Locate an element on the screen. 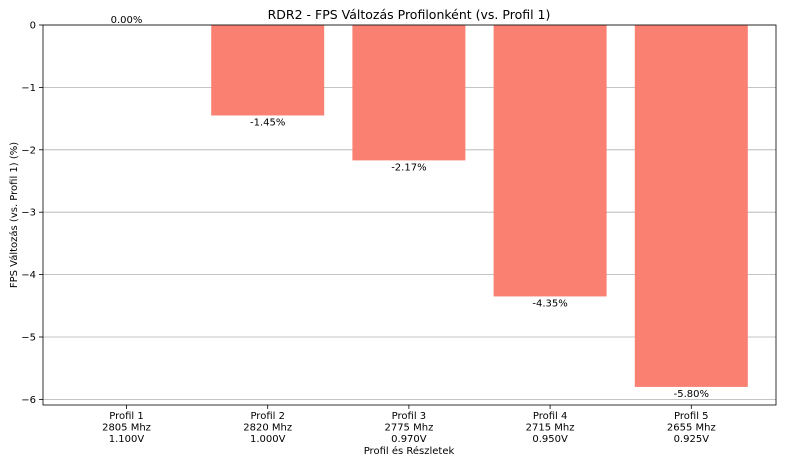 This screenshot has width=800, height=466. x-tick-label: 1.100V is located at coordinates (127, 439).